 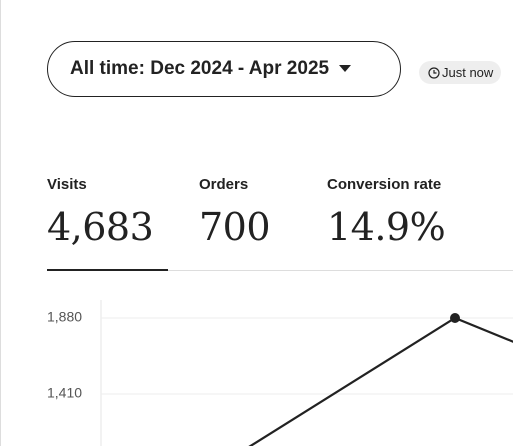 What do you see at coordinates (386, 227) in the screenshot?
I see `metric-value: 14.9%` at bounding box center [386, 227].